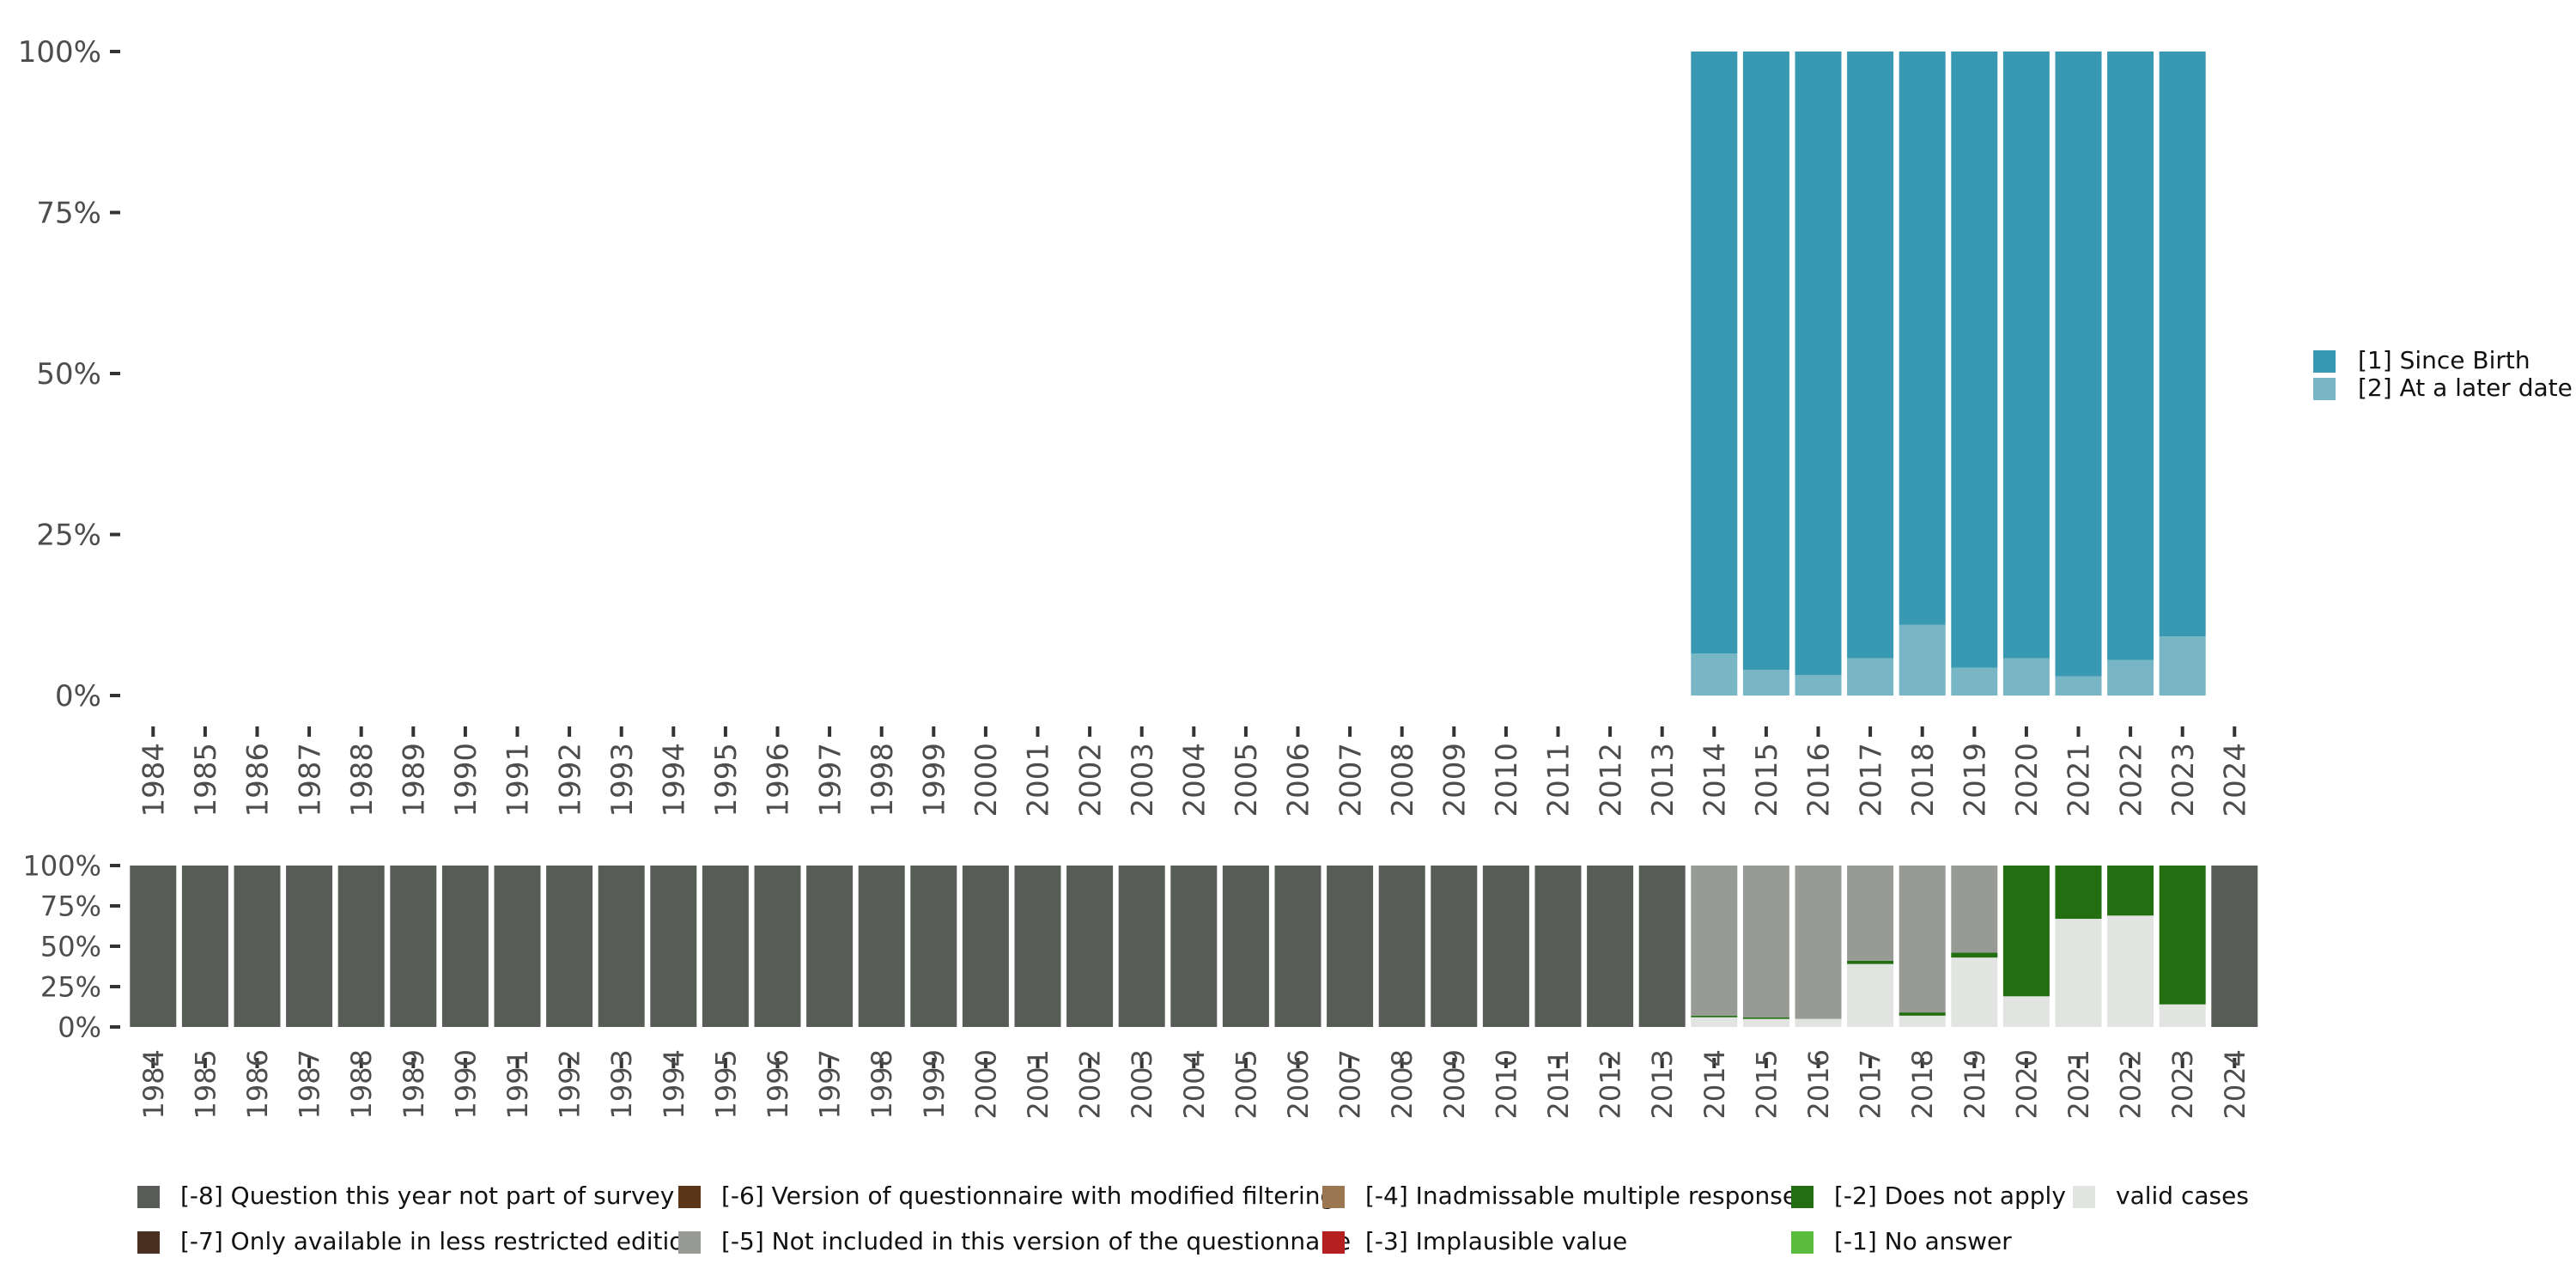 This screenshot has width=2576, height=1288. I want to click on bar-segment-5-not-included-in-this-version-of-the-questionnaire-2018, so click(1923, 940).